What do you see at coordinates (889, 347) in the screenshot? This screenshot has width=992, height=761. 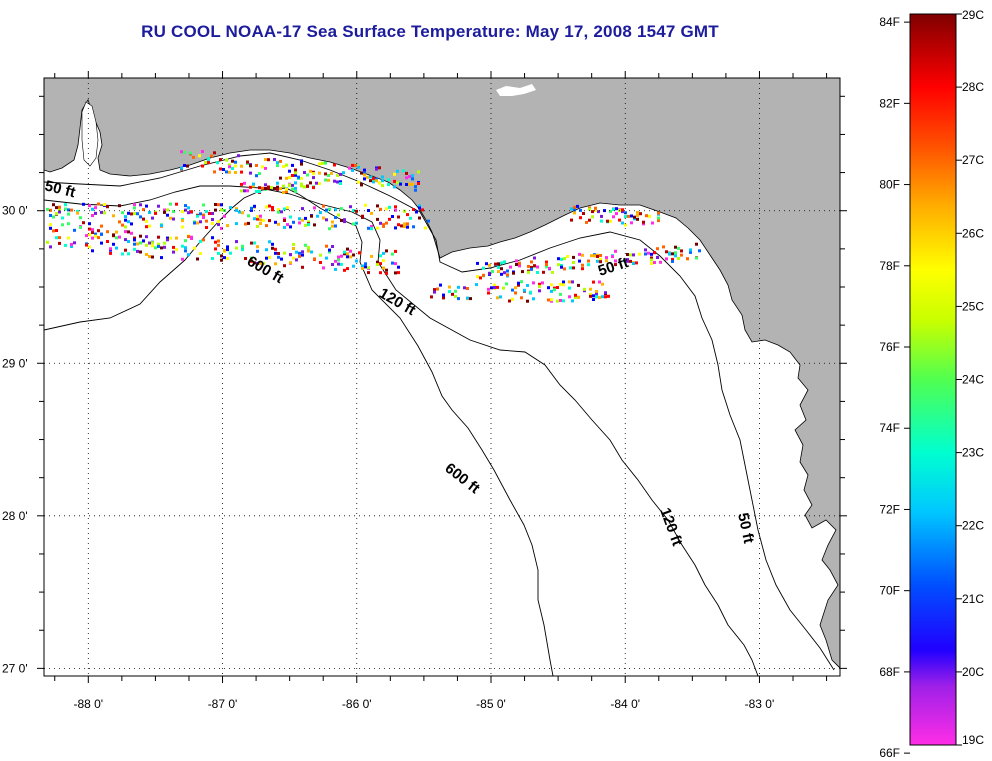 I see `colorbar-f-label: 76F` at bounding box center [889, 347].